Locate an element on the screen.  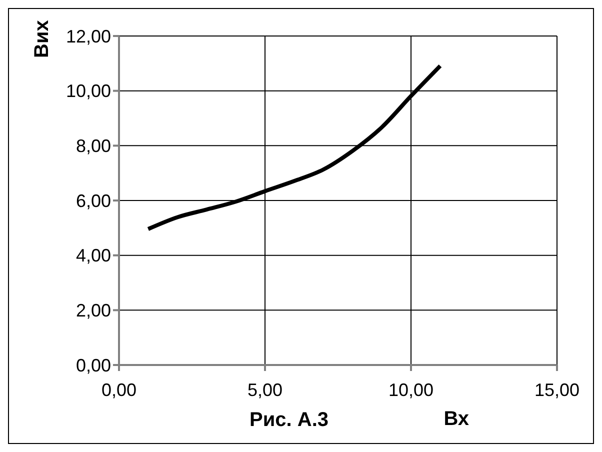
y-tick-label: 0,00 is located at coordinates (93, 365).